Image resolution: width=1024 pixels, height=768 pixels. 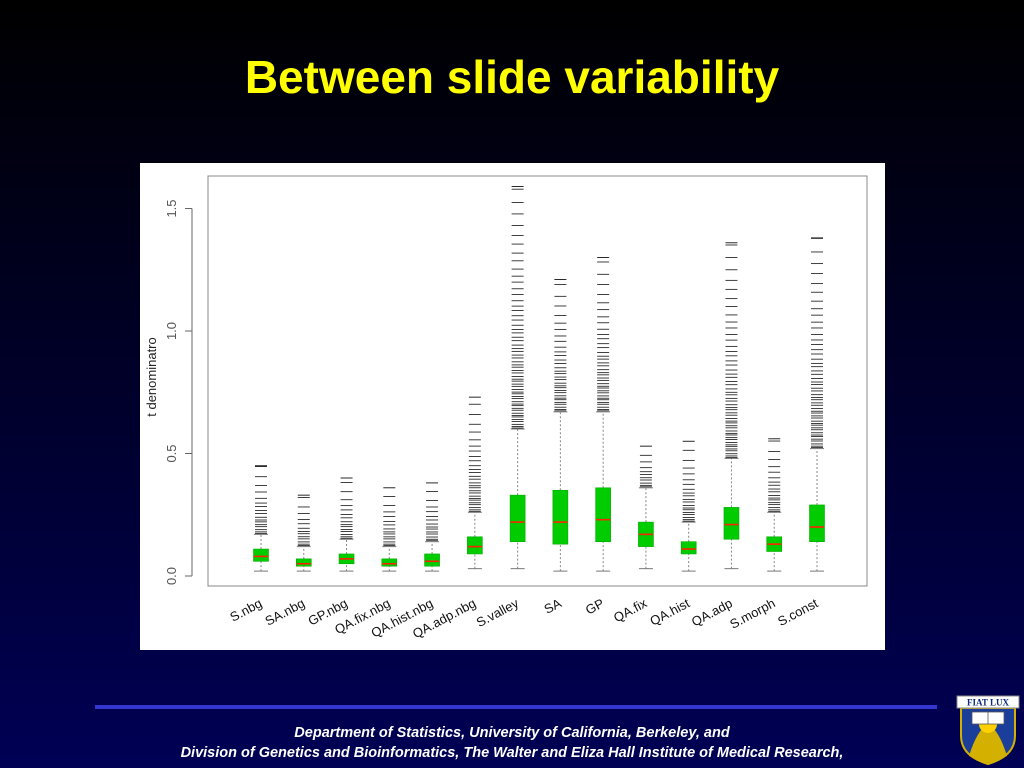 I want to click on box-S.nbg: S.nbg, so click(x=248, y=545).